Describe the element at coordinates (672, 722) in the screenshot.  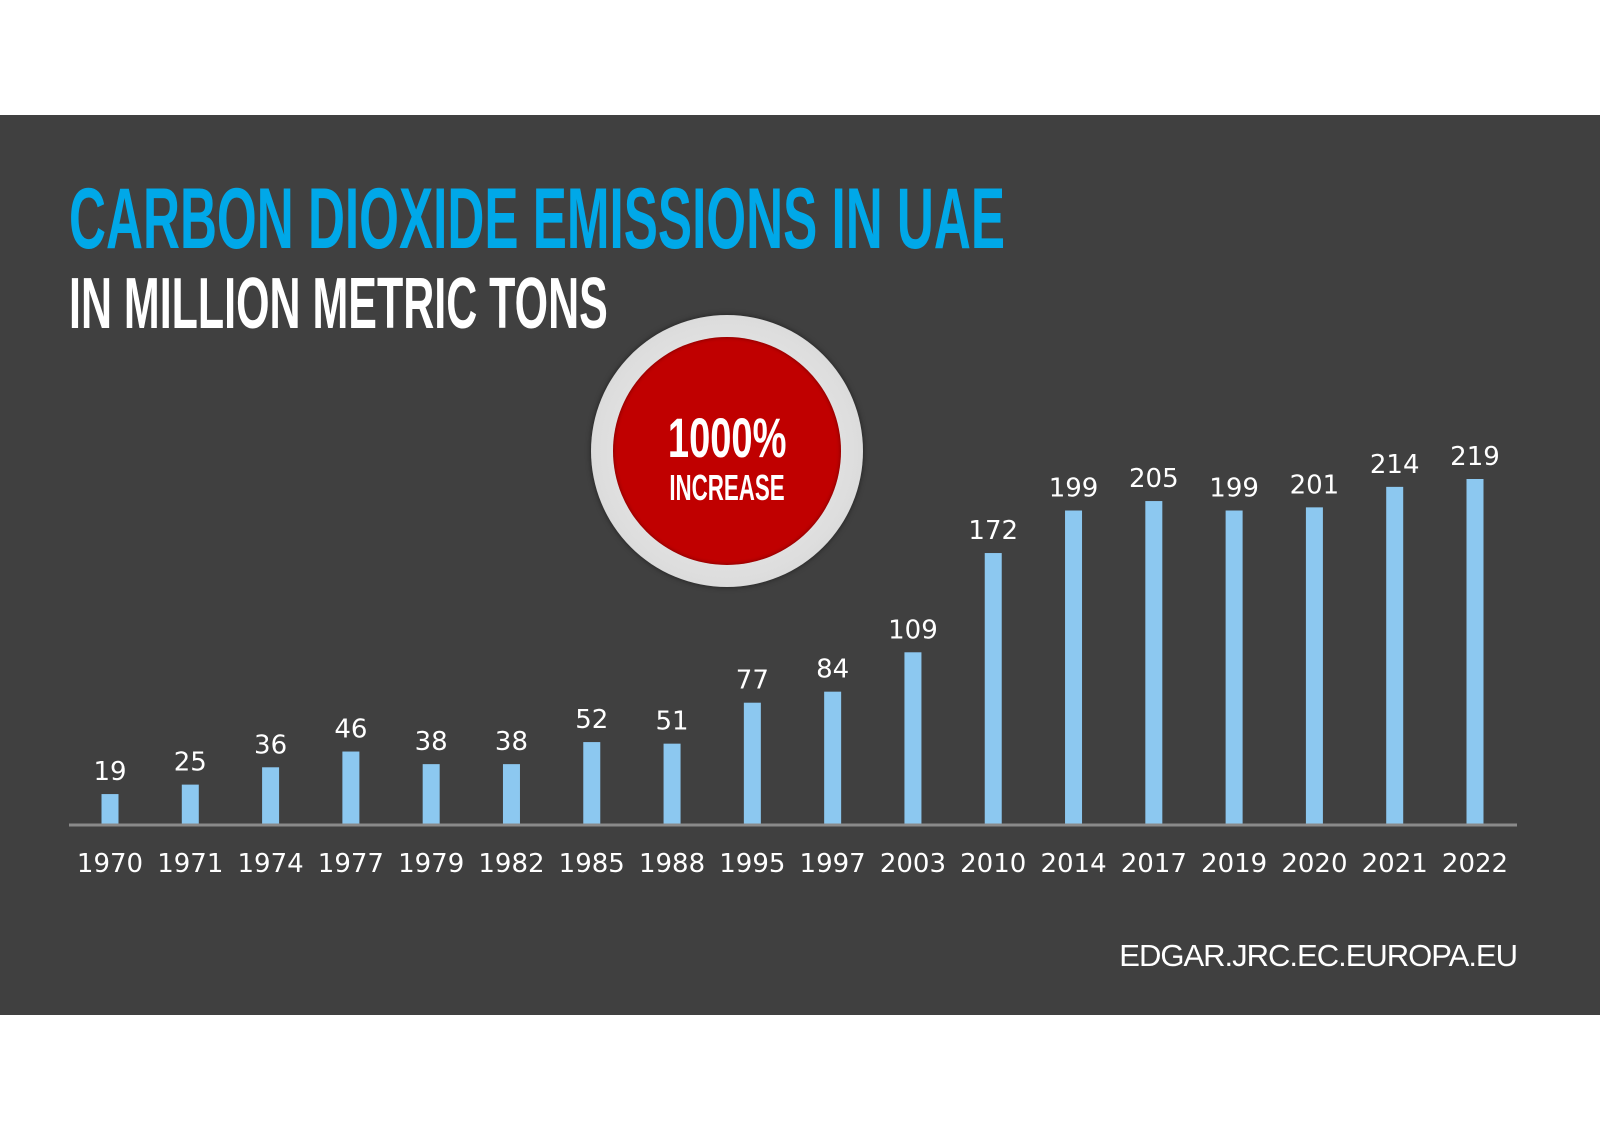
I see `data-label: 51` at that location.